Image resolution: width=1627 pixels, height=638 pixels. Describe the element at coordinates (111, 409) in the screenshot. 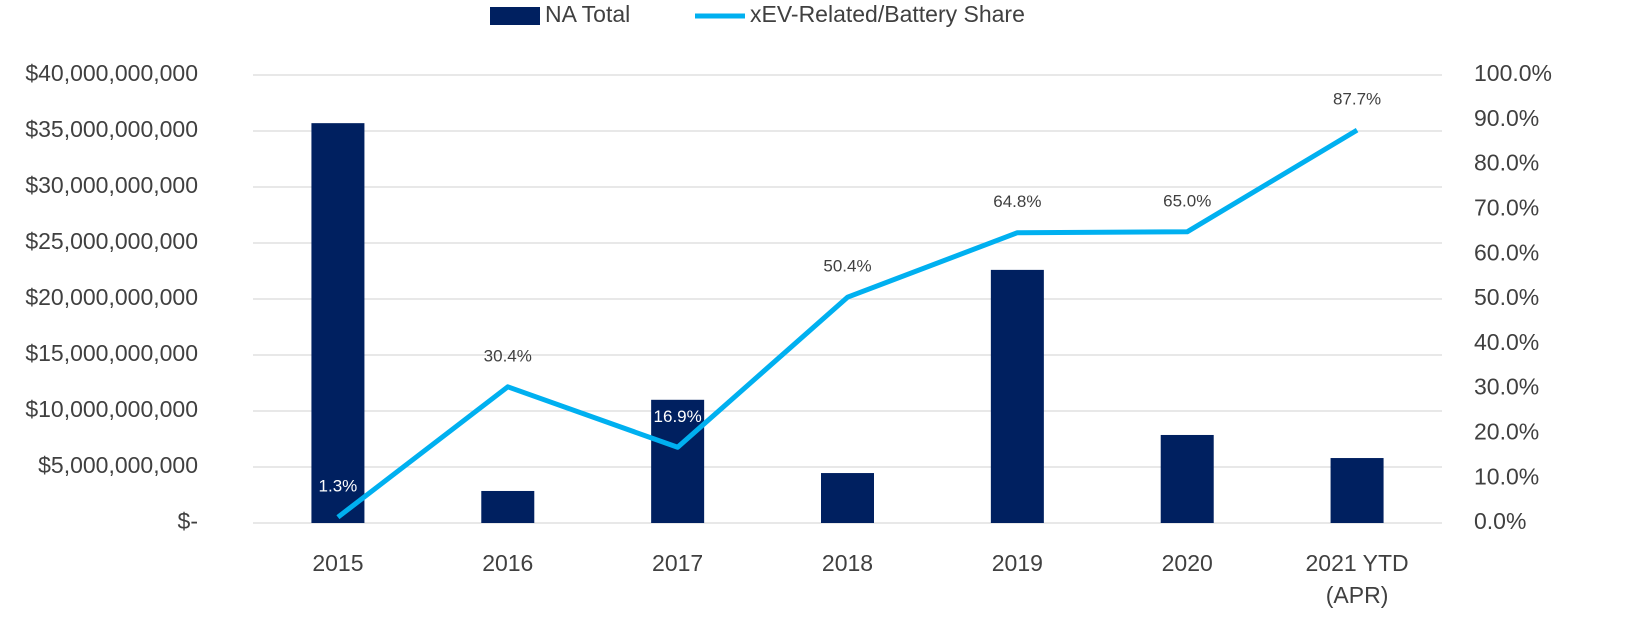

I see `y-tick-label: $10,000,000,000` at that location.